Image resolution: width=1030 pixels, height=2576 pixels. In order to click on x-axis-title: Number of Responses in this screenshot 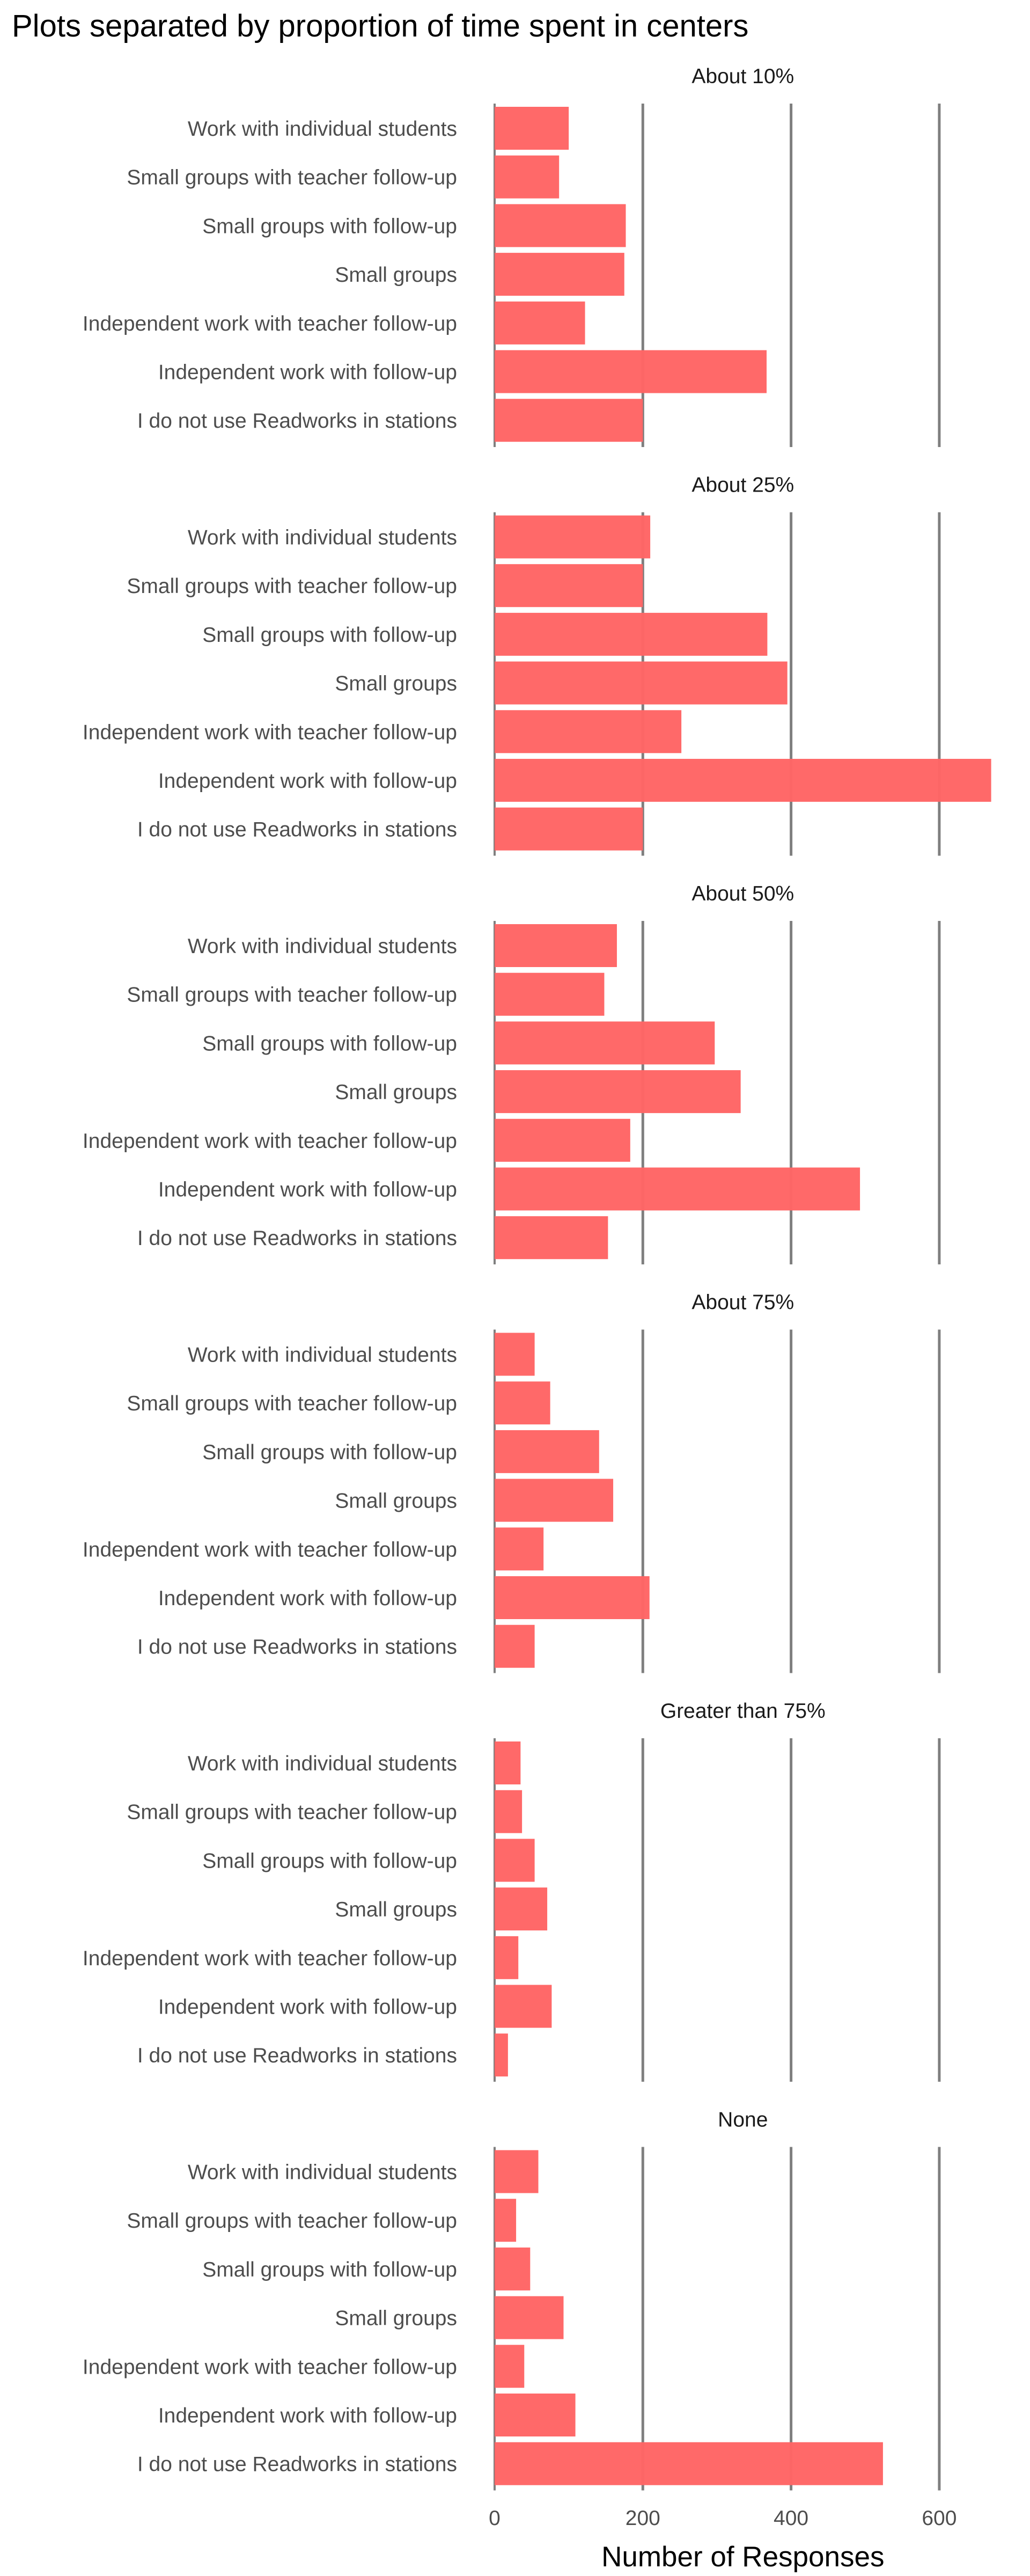, I will do `click(743, 2557)`.